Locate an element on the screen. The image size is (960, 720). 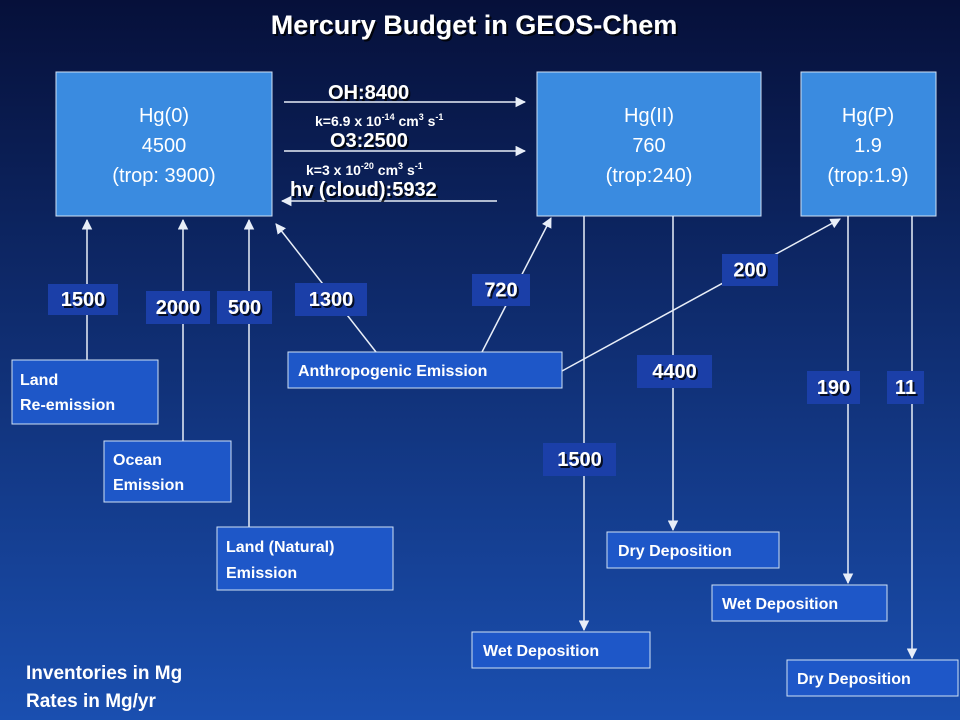
reservoir-amount: 4500 is located at coordinates (164, 146).